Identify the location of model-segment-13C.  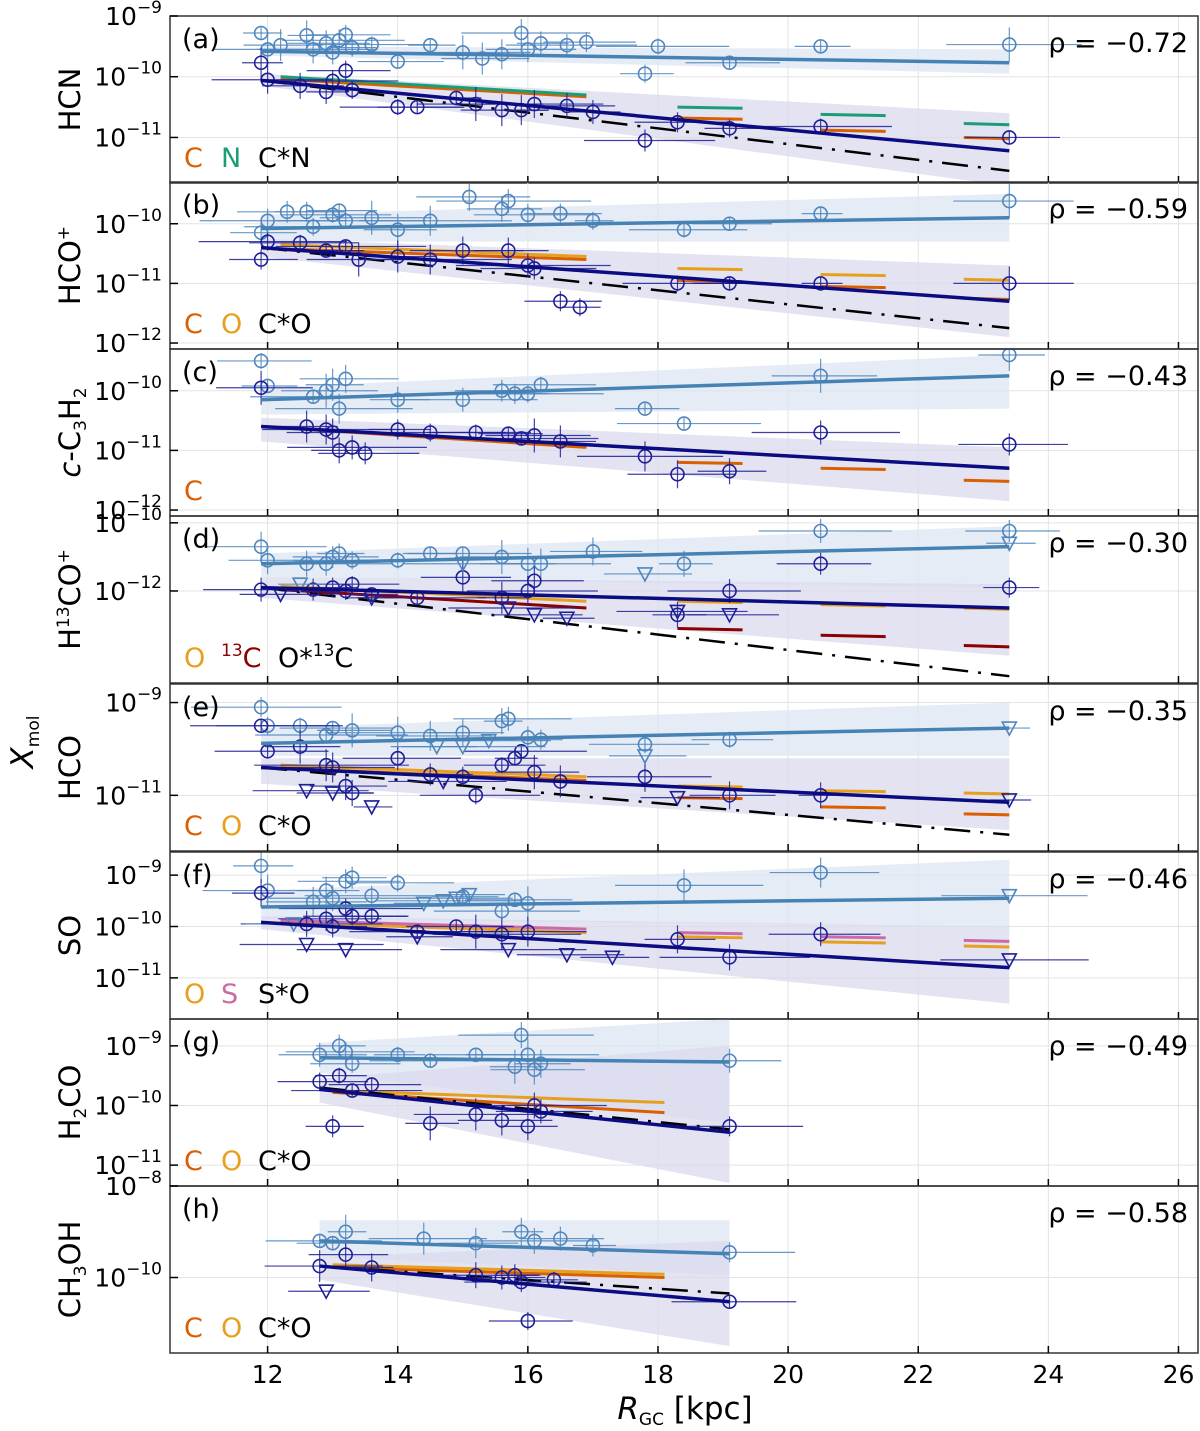
(433, 599).